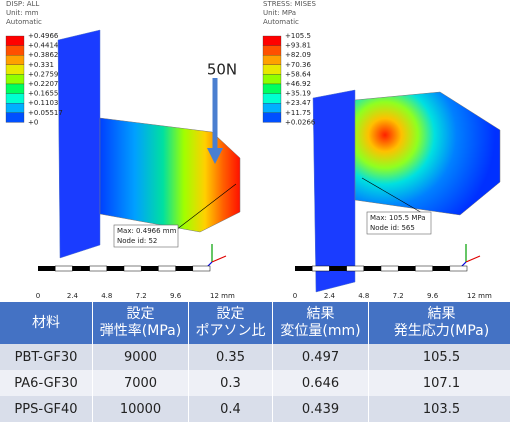 This screenshot has height=426, width=510. I want to click on table-cell: 0.4, so click(230, 409).